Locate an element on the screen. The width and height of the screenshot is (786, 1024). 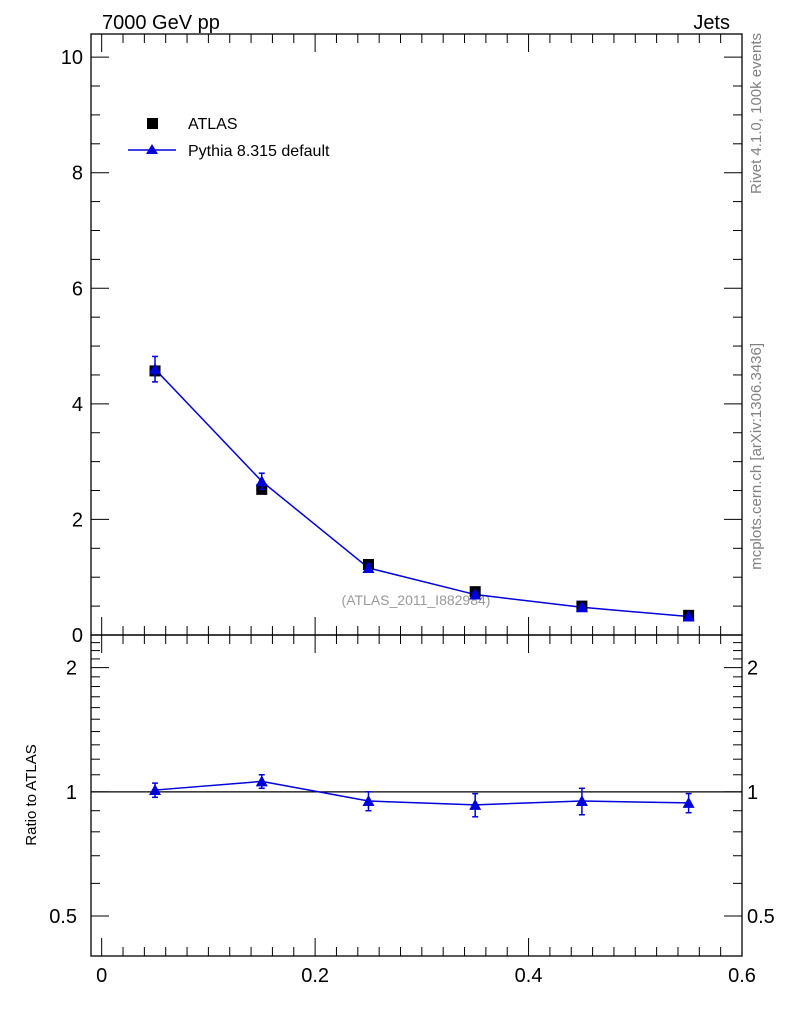
analysis-id-watermark: (ATLAS_2011_I882984) is located at coordinates (416, 600).